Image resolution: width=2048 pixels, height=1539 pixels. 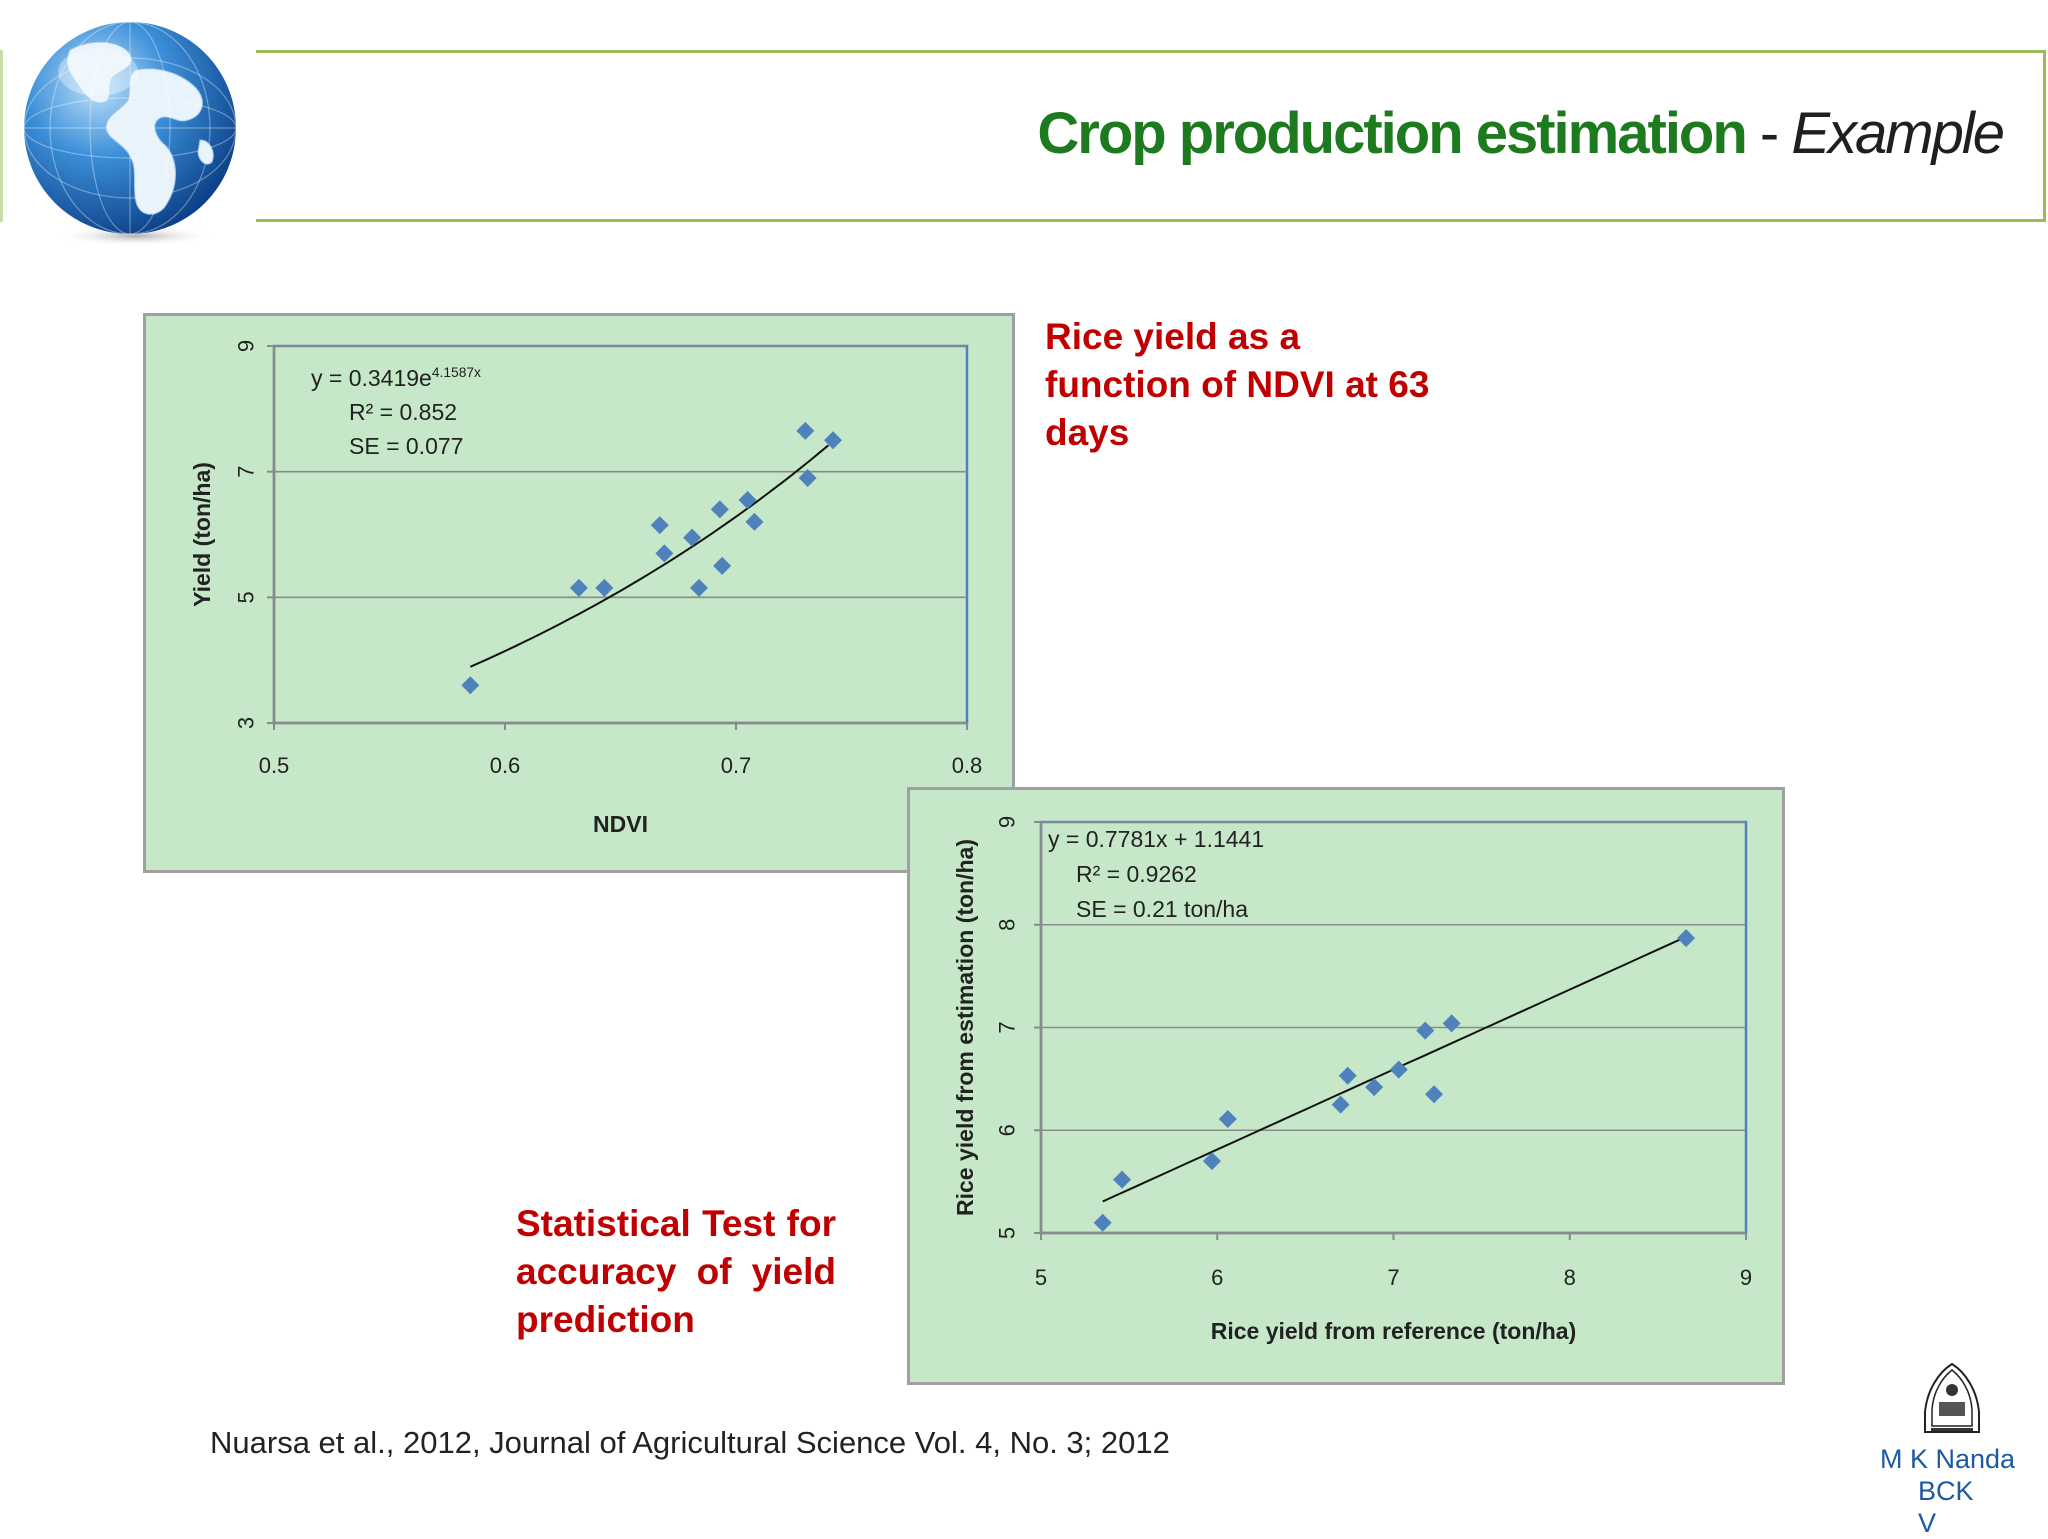 What do you see at coordinates (246, 723) in the screenshot?
I see `ndvi-chart-y-tick-label: 3` at bounding box center [246, 723].